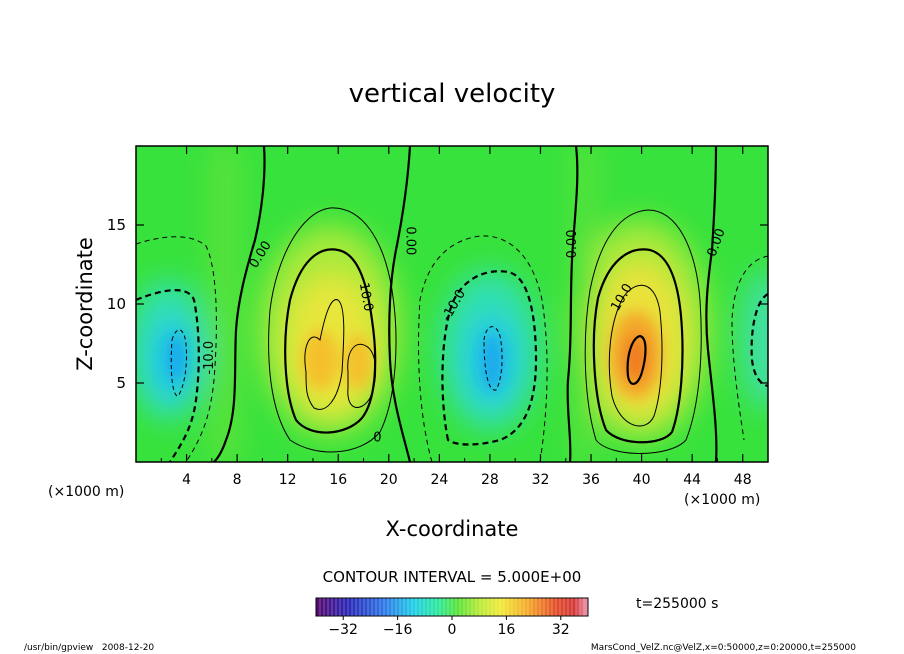 Image resolution: width=904 pixels, height=654 pixels. Describe the element at coordinates (452, 529) in the screenshot. I see `x-axis-label: X-coordinate` at that location.